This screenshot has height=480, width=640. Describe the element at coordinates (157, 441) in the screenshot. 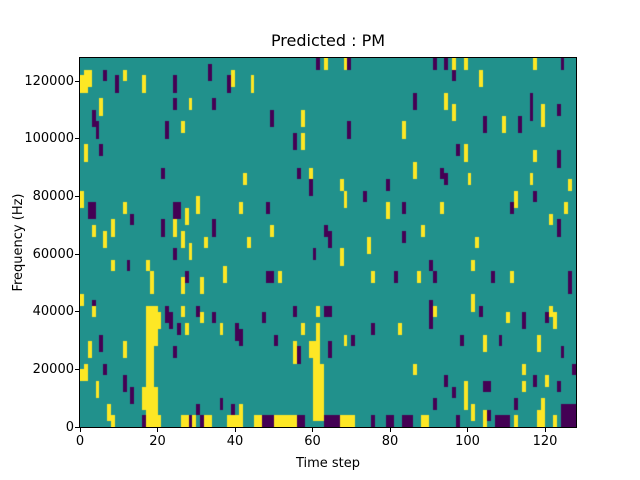

I see `x-tick-label: 20` at that location.